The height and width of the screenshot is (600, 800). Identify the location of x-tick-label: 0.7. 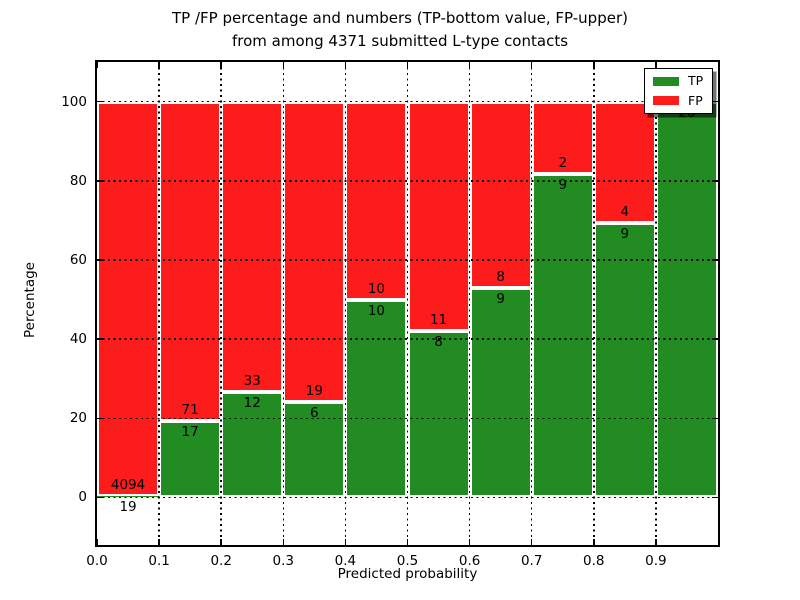
(531, 561).